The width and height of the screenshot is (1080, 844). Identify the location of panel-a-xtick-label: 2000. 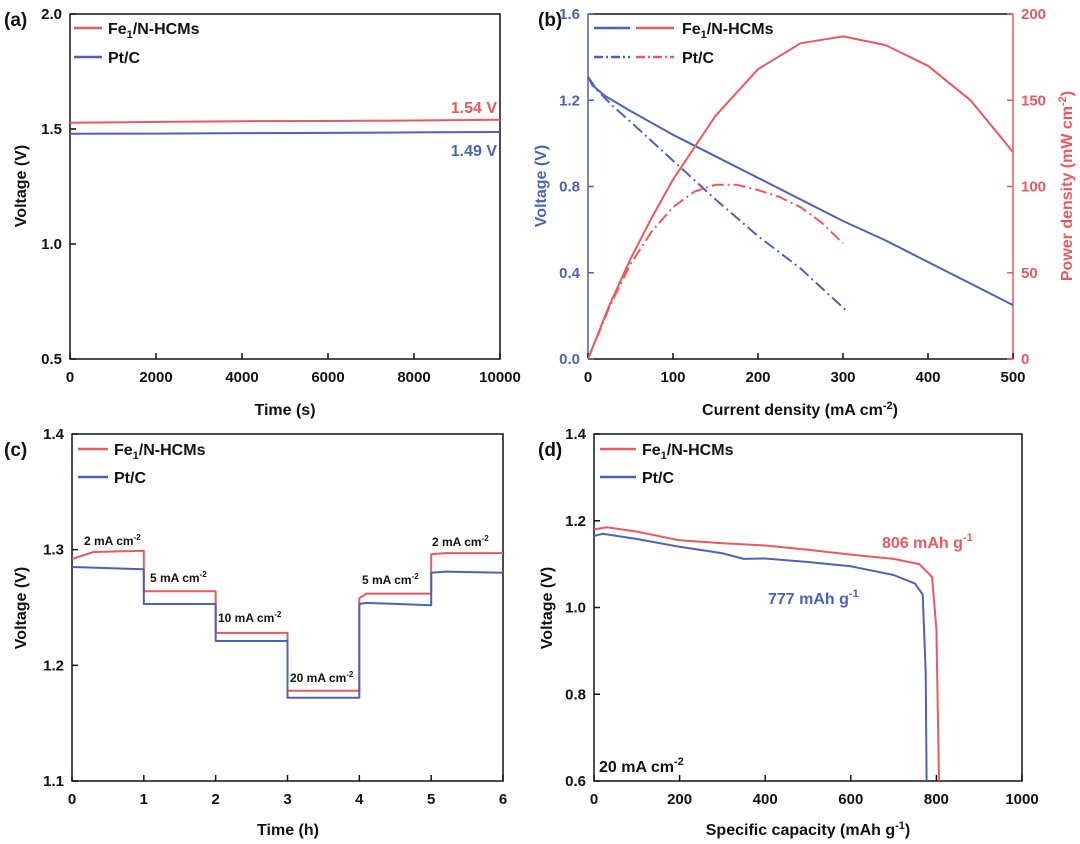
(155, 377).